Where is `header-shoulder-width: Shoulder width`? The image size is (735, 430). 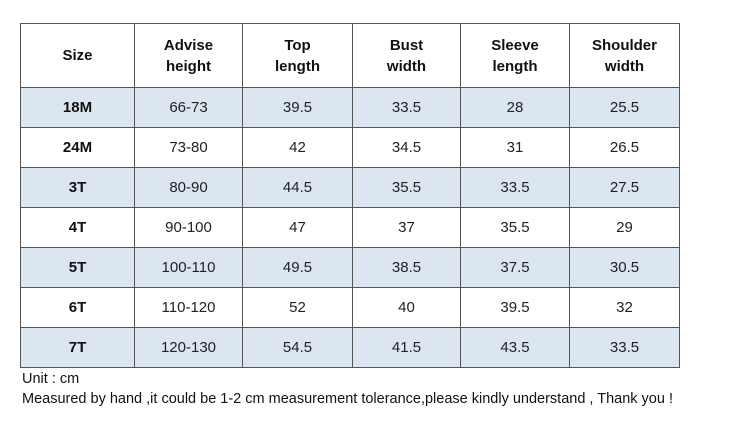
header-shoulder-width: Shoulder width is located at coordinates (624, 55).